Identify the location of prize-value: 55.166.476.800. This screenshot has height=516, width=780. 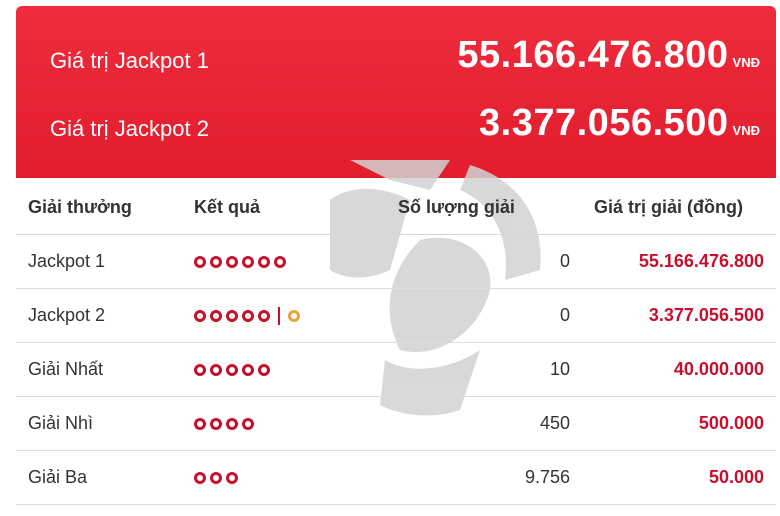
(679, 261).